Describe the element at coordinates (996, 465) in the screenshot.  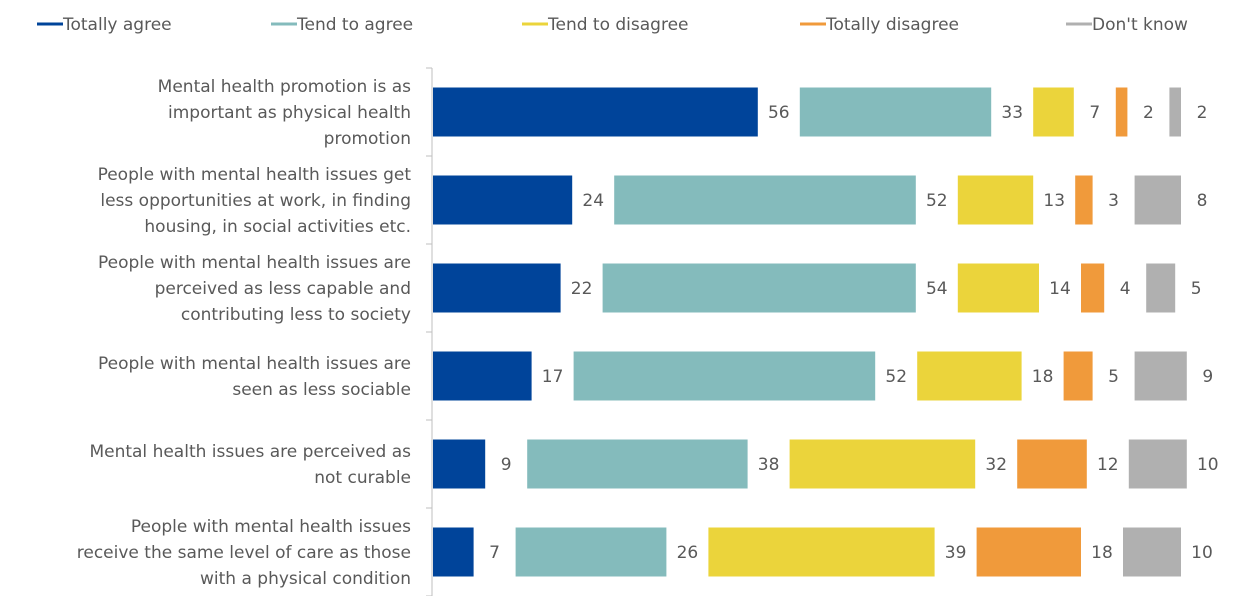
I see `data-label-tend-to-disagree: 32` at that location.